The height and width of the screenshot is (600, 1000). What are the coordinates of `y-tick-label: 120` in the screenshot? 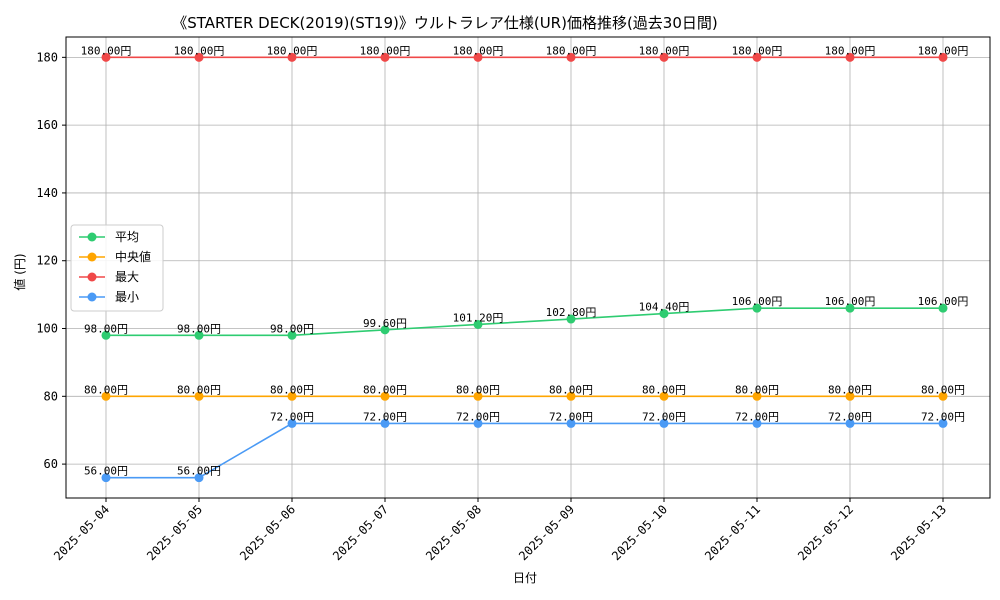 It's located at (47, 261).